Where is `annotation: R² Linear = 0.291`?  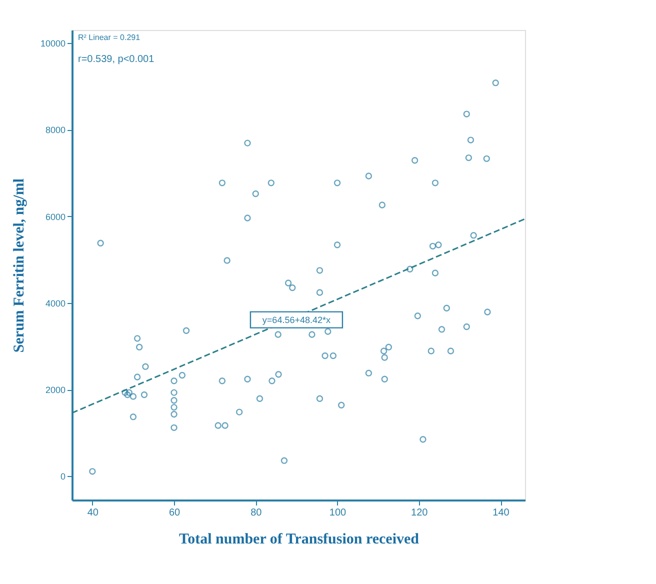
annotation: R² Linear = 0.291 is located at coordinates (109, 37).